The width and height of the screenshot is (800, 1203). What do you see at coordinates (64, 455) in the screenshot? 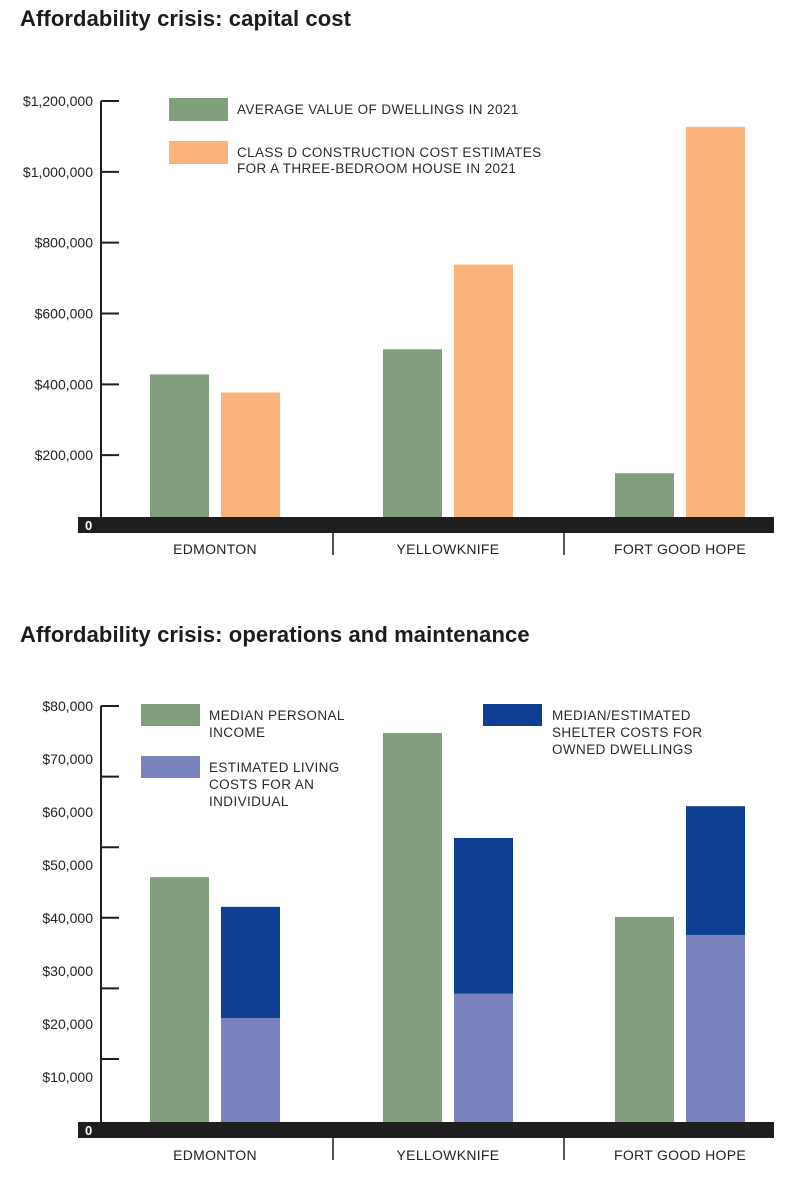
I see `capital-y-tick-label: $200,000` at bounding box center [64, 455].